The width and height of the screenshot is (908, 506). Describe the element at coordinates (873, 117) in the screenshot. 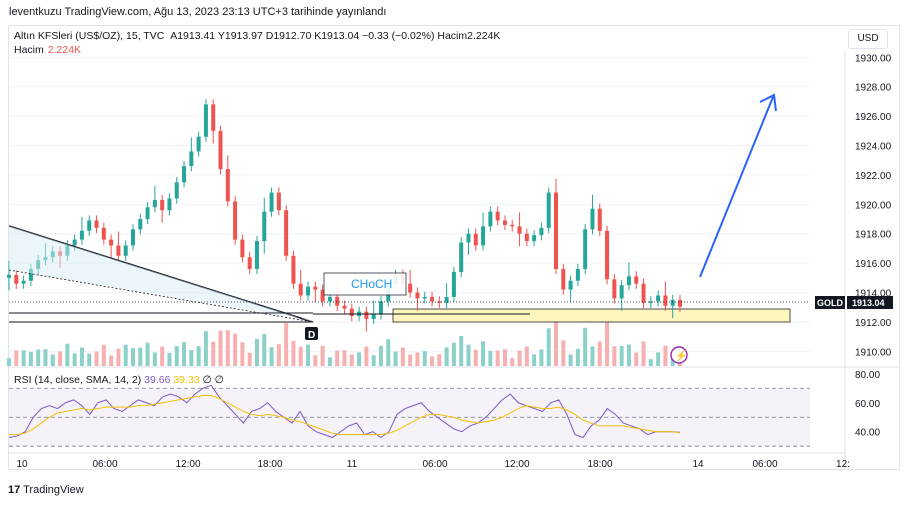

I see `price-tick-label: 1926.00` at that location.